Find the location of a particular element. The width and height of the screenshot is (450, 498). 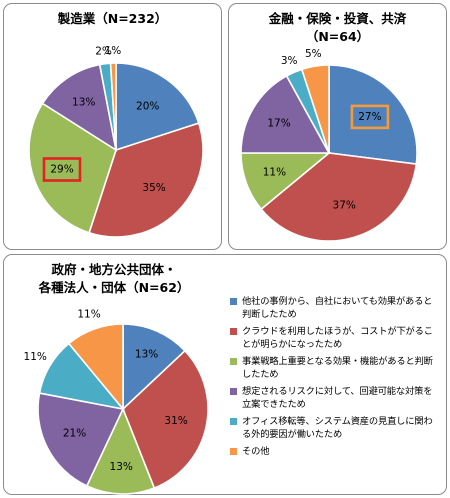

legend-item-4: オフィス移転等、システム資産の見直しに関わる外的要因が働いたため is located at coordinates (333, 428).